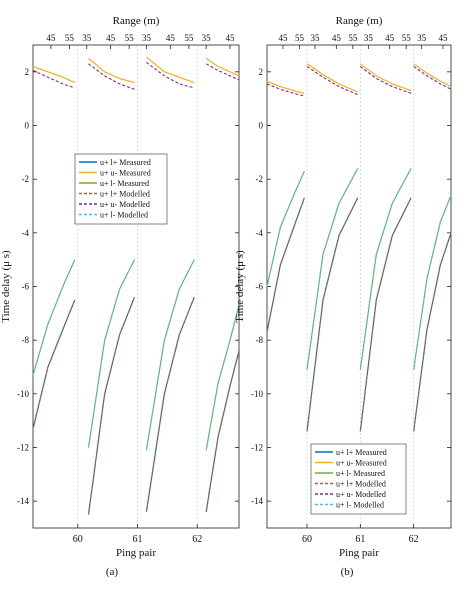  What do you see at coordinates (361, 463) in the screenshot?
I see `legend-entry-label: u+ u- Measured` at bounding box center [361, 463].